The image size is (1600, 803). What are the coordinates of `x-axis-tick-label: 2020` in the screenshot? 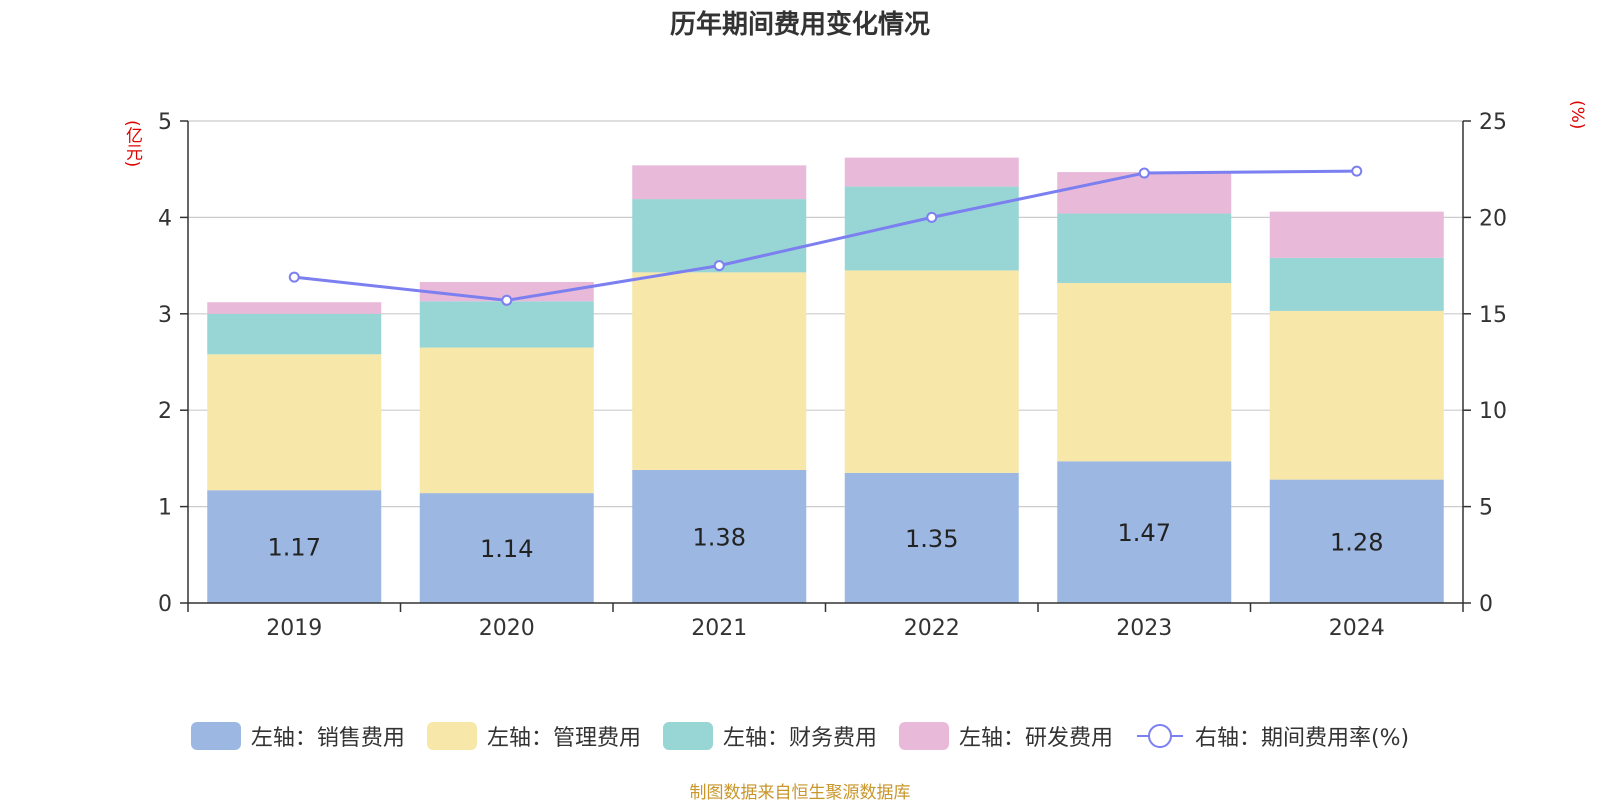 It's located at (507, 628).